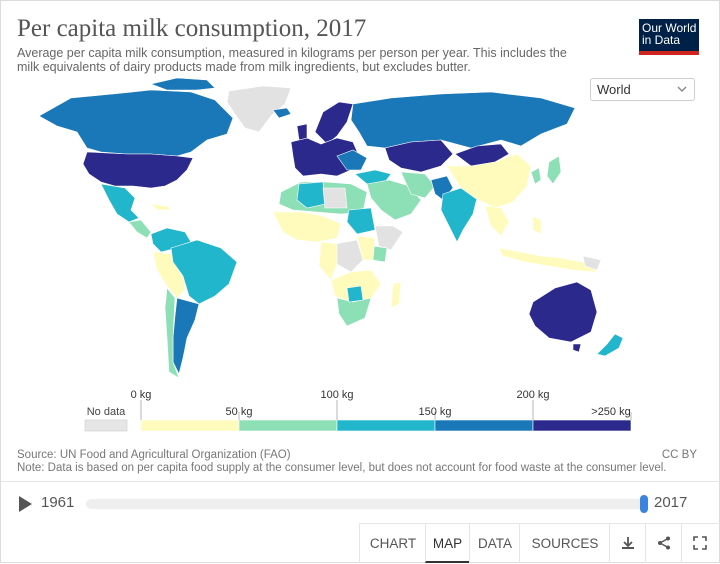 The height and width of the screenshot is (564, 720). Describe the element at coordinates (161, 207) in the screenshot. I see `map-caribbean` at that location.